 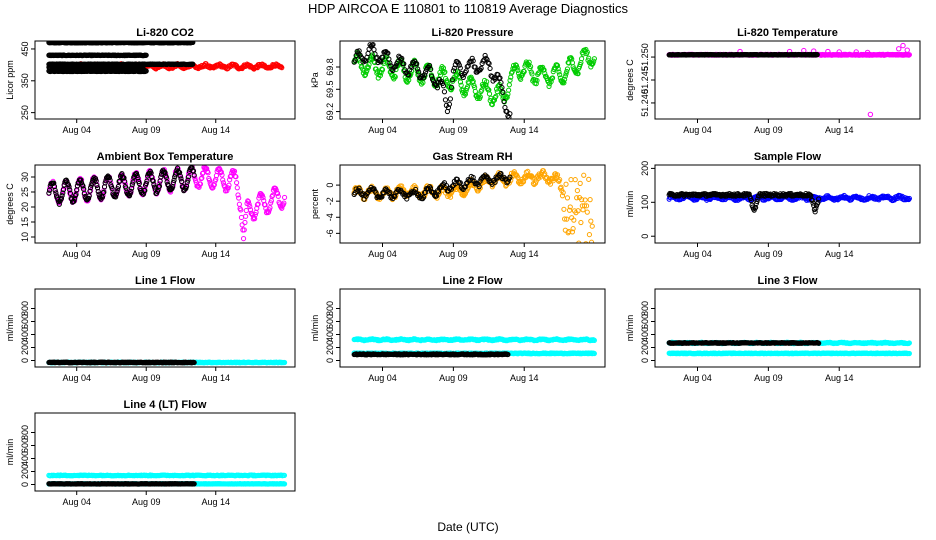 What do you see at coordinates (330, 90) in the screenshot?
I see `y-tick-label: 69.5` at bounding box center [330, 90].